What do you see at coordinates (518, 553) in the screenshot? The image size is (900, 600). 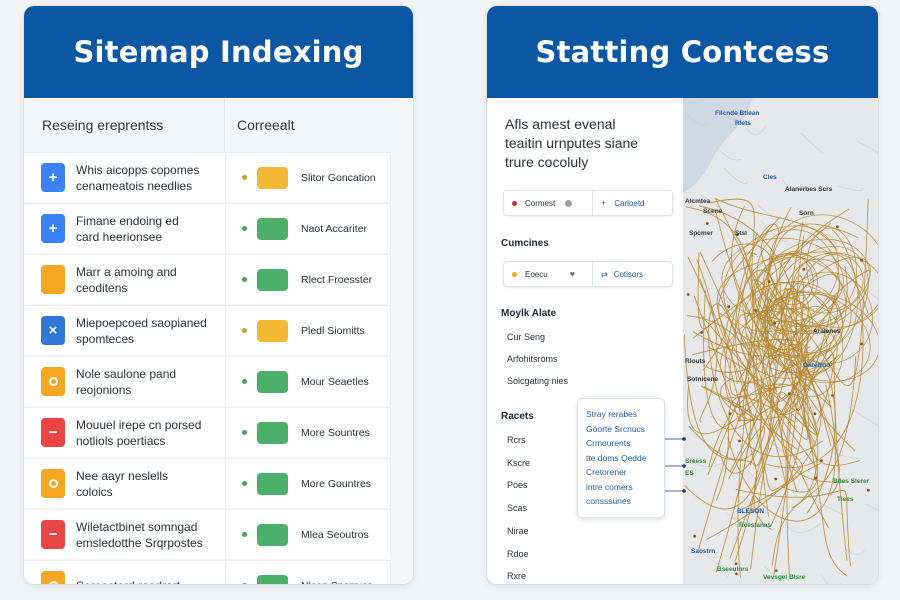 I see `racet-item: Rdoe` at bounding box center [518, 553].